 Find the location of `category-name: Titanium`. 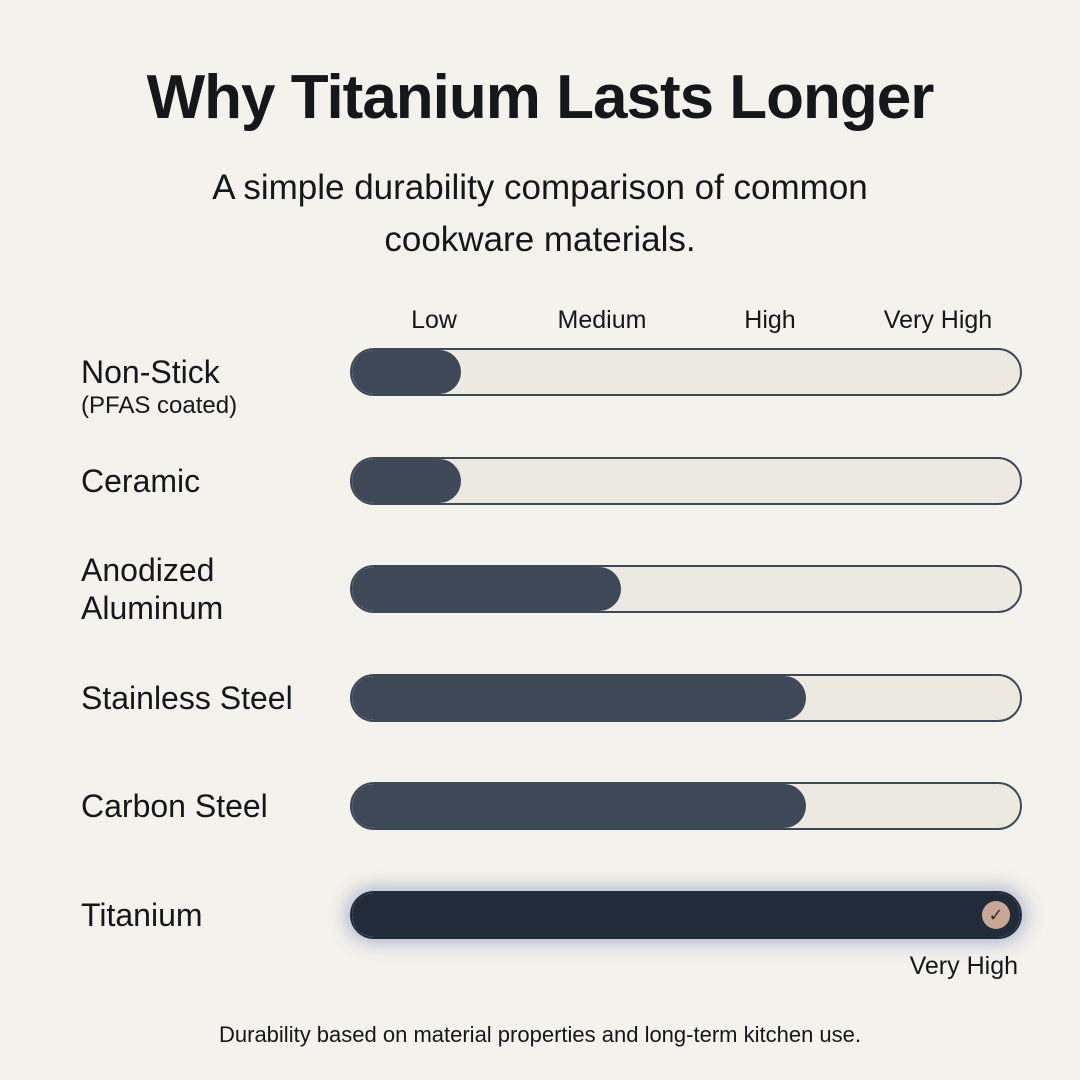

category-name: Titanium is located at coordinates (142, 915).